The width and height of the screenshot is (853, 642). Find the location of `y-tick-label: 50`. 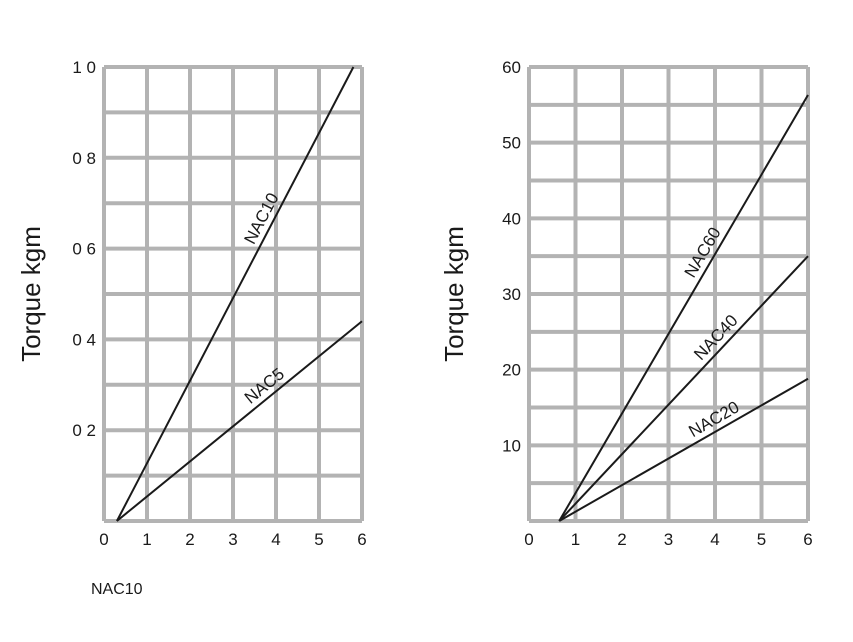

y-tick-label: 50 is located at coordinates (511, 143).